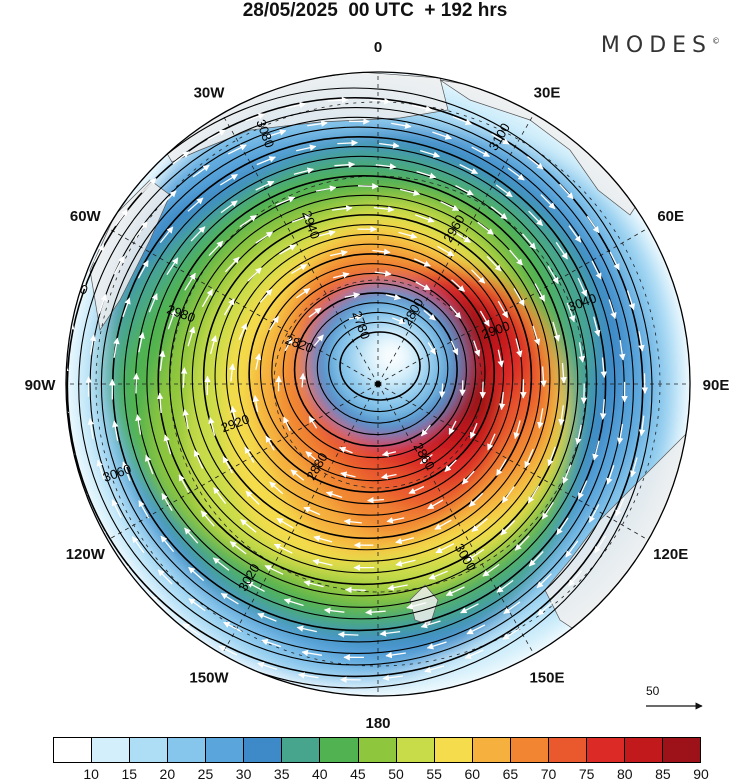  What do you see at coordinates (205, 774) in the screenshot?
I see `colorbar-tick-label: 25` at bounding box center [205, 774].